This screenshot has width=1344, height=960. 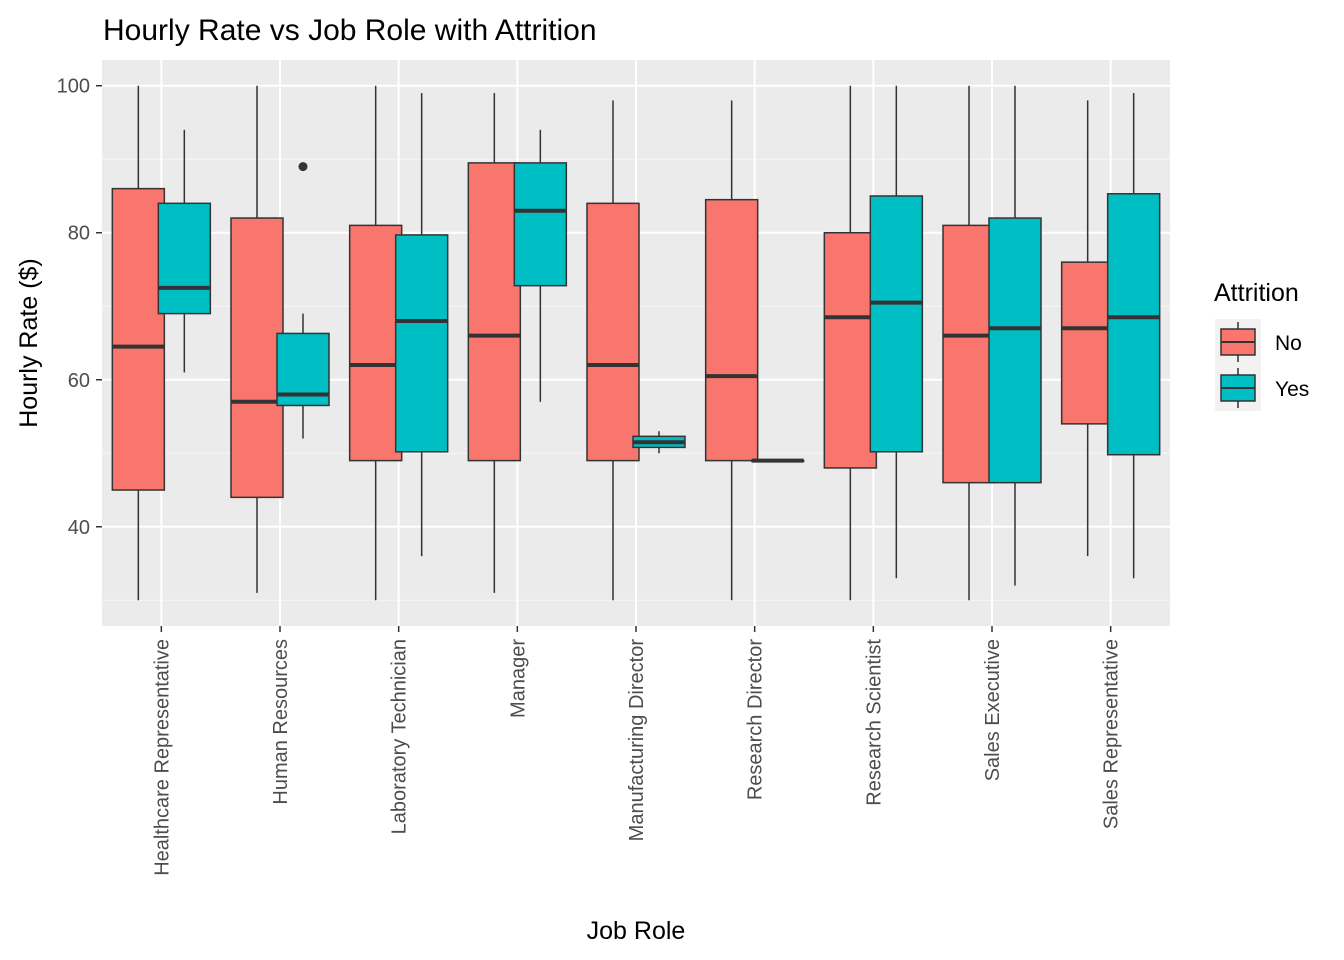 I want to click on y-tick-label: 80, so click(x=79, y=234).